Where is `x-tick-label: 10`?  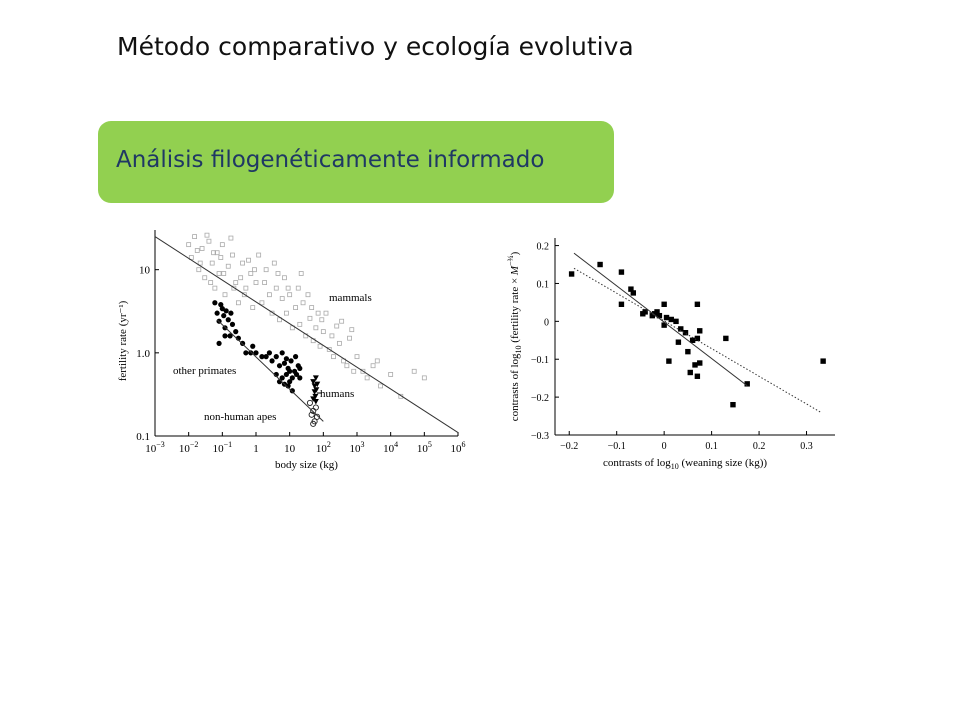 x-tick-label: 10 is located at coordinates (290, 449).